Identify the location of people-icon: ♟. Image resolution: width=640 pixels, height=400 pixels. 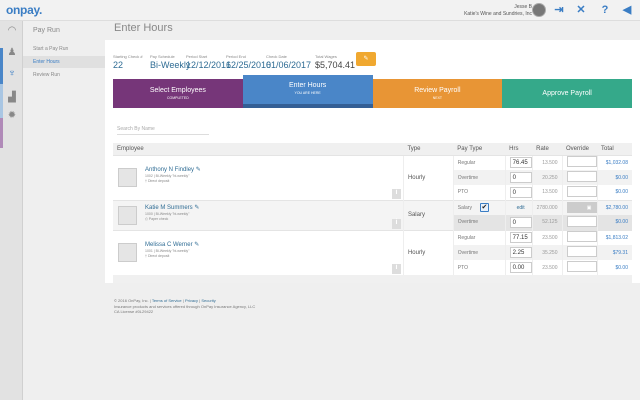
(12, 52).